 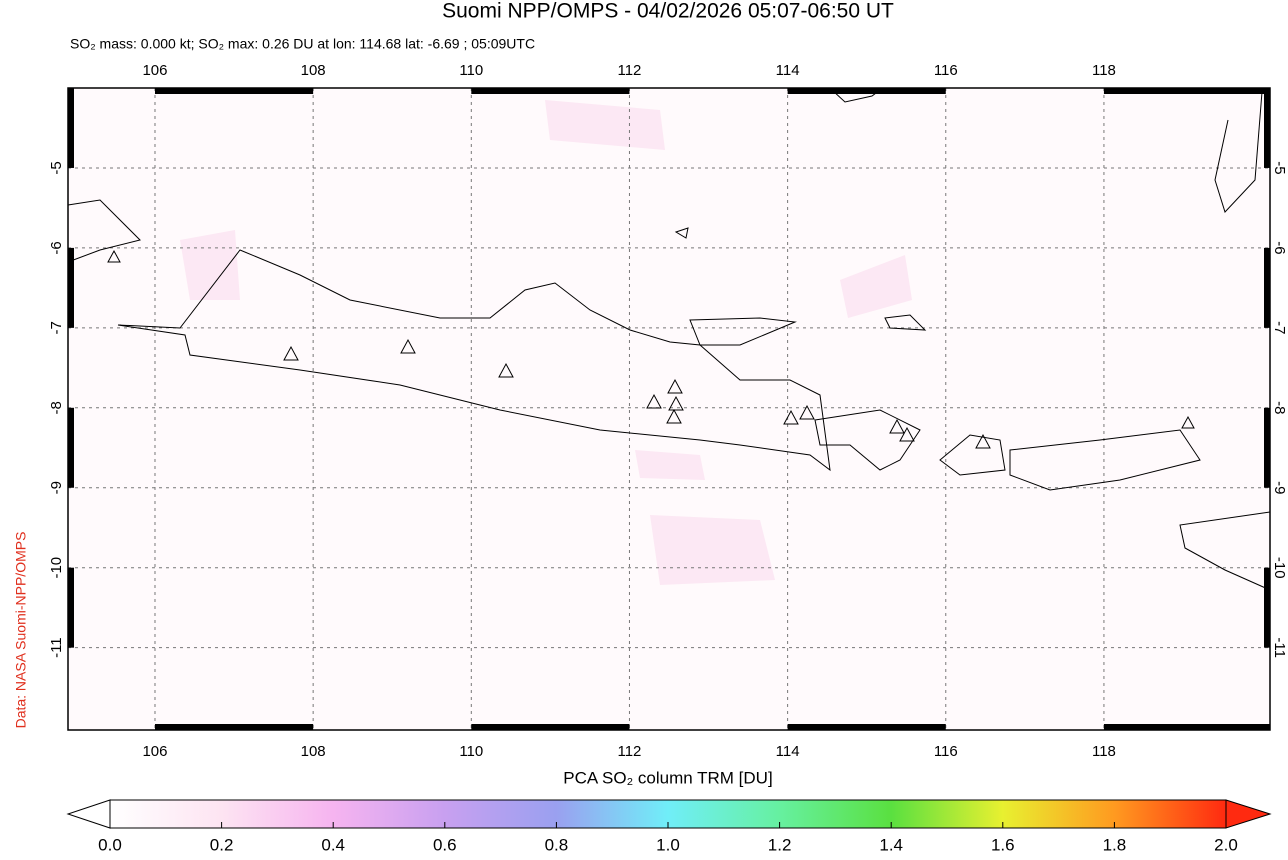 I want to click on colorbar-tick-label: 0.2, so click(x=222, y=844).